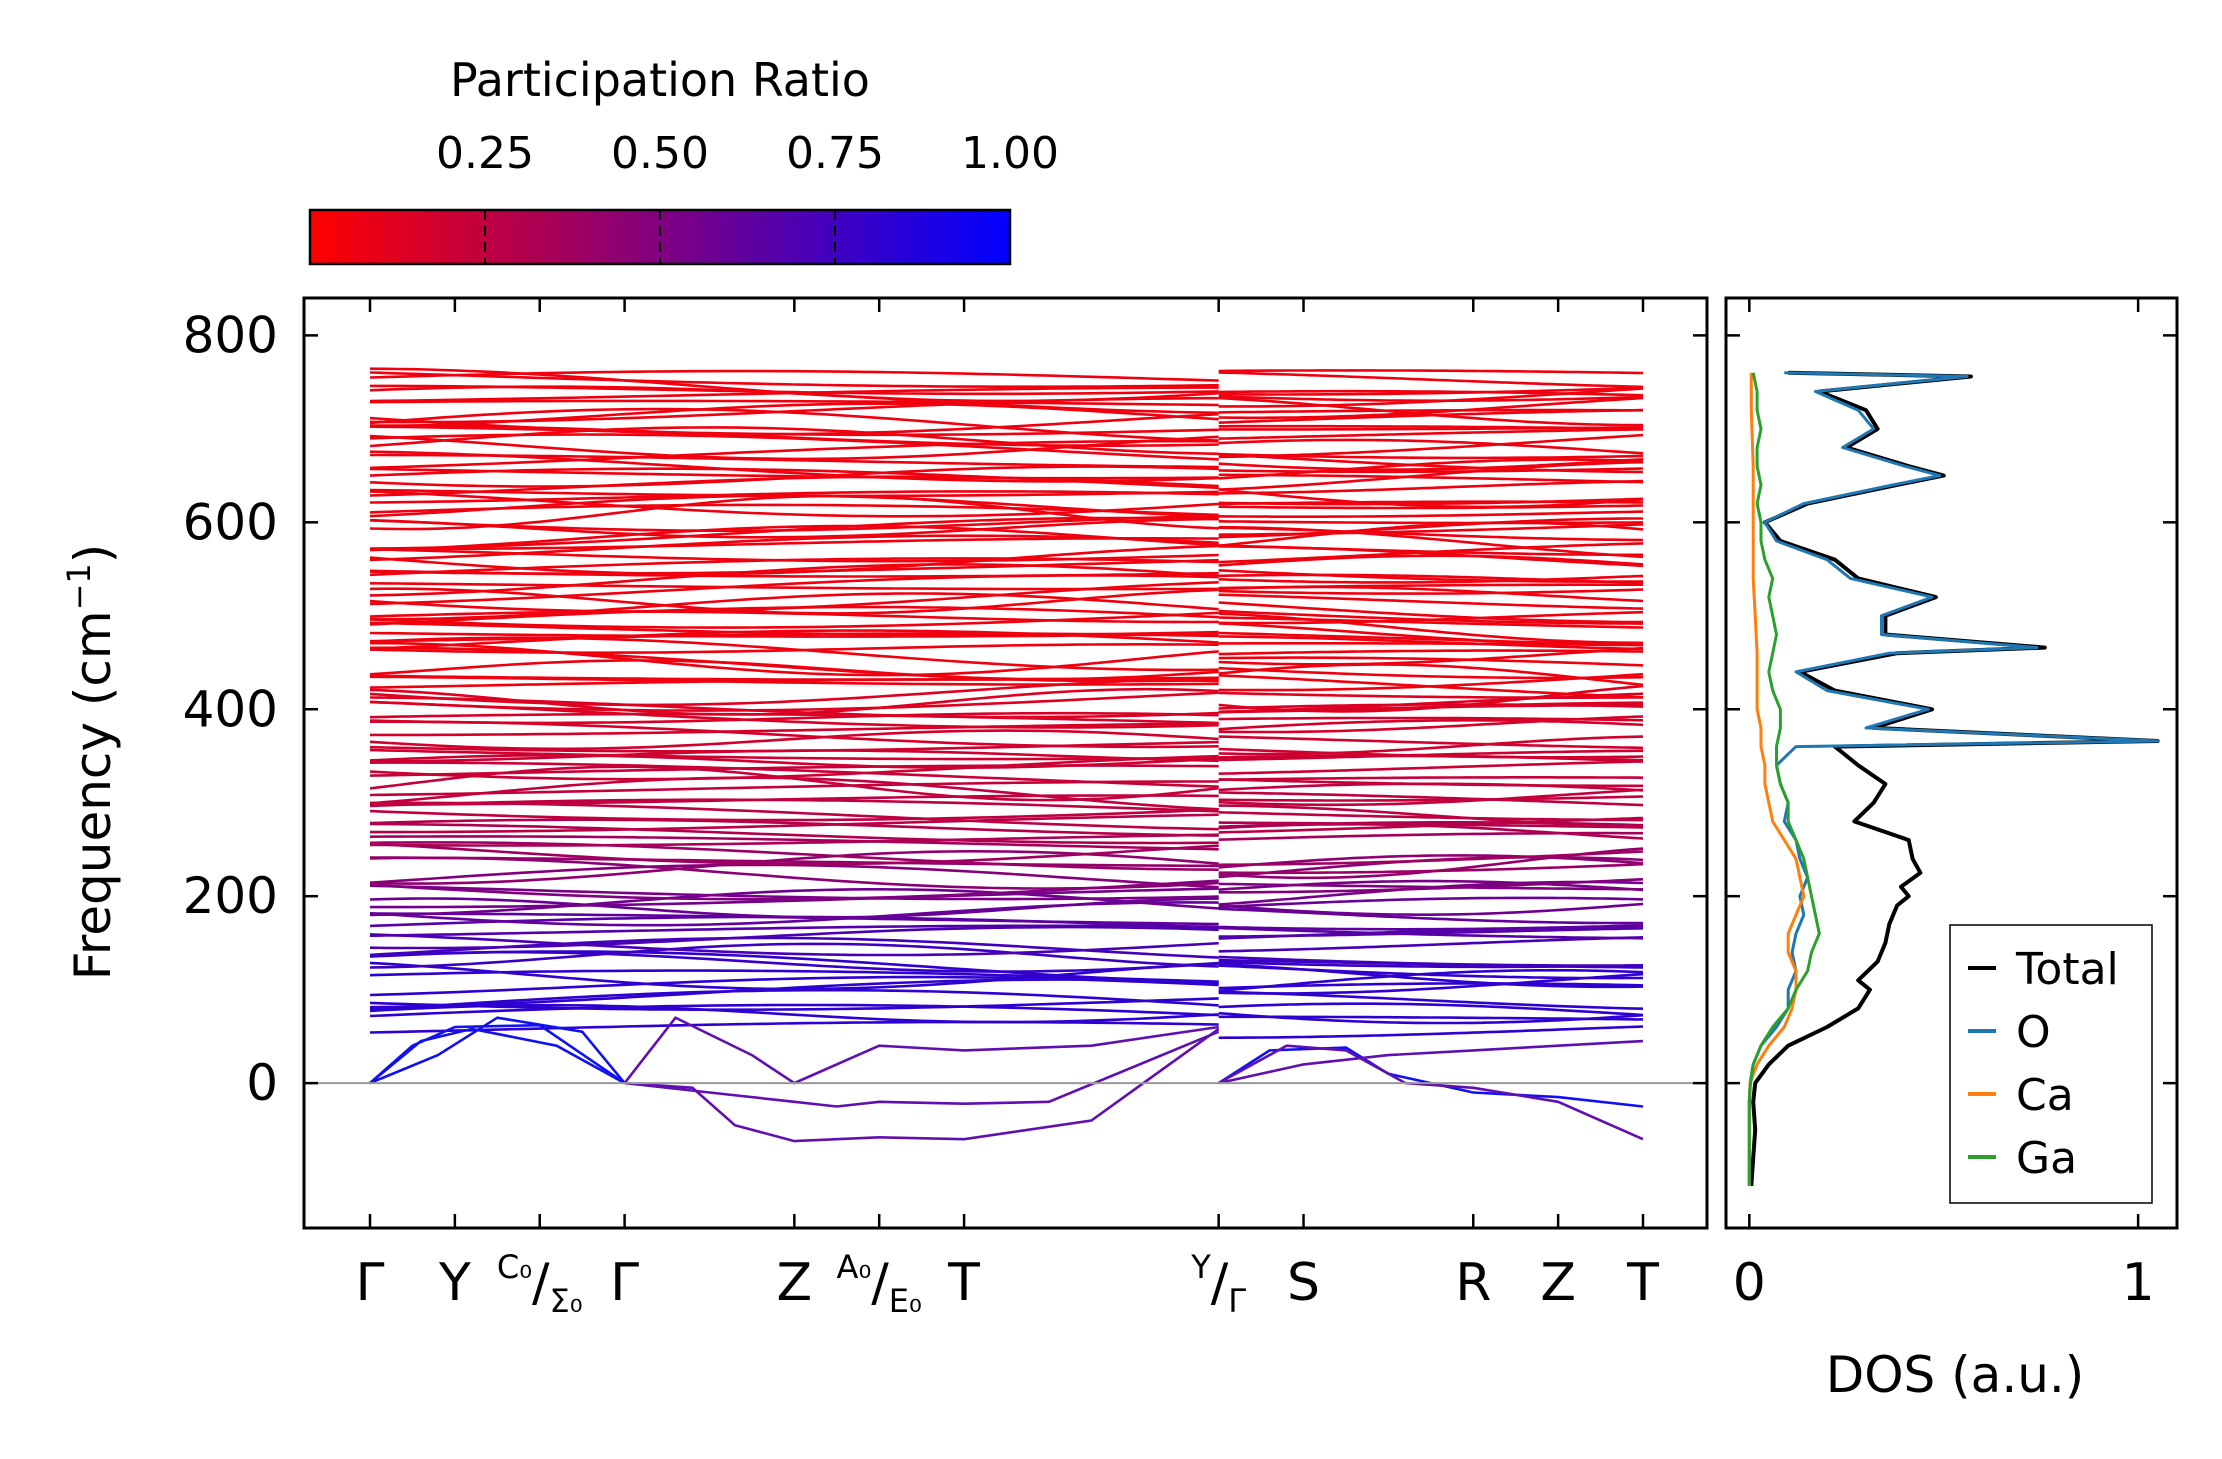  What do you see at coordinates (1776, 779) in the screenshot?
I see `dos-curve-ca` at bounding box center [1776, 779].